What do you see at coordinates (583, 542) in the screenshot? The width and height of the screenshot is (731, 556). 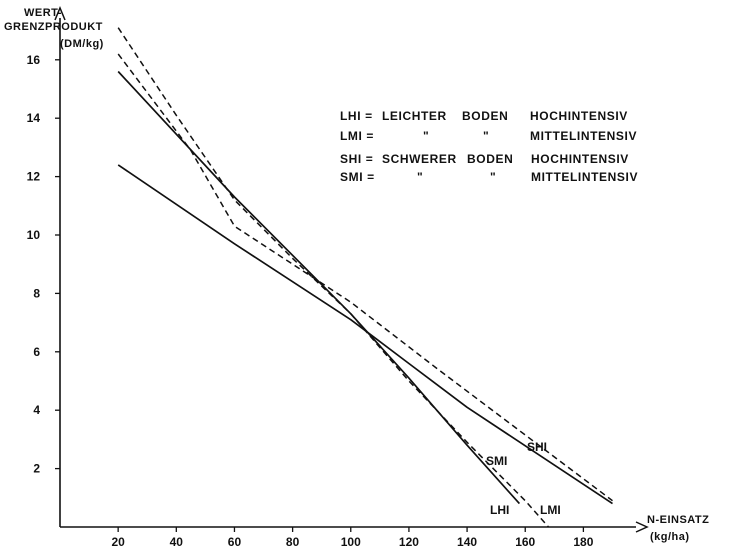 I see `x-tick-label: 180` at bounding box center [583, 542].